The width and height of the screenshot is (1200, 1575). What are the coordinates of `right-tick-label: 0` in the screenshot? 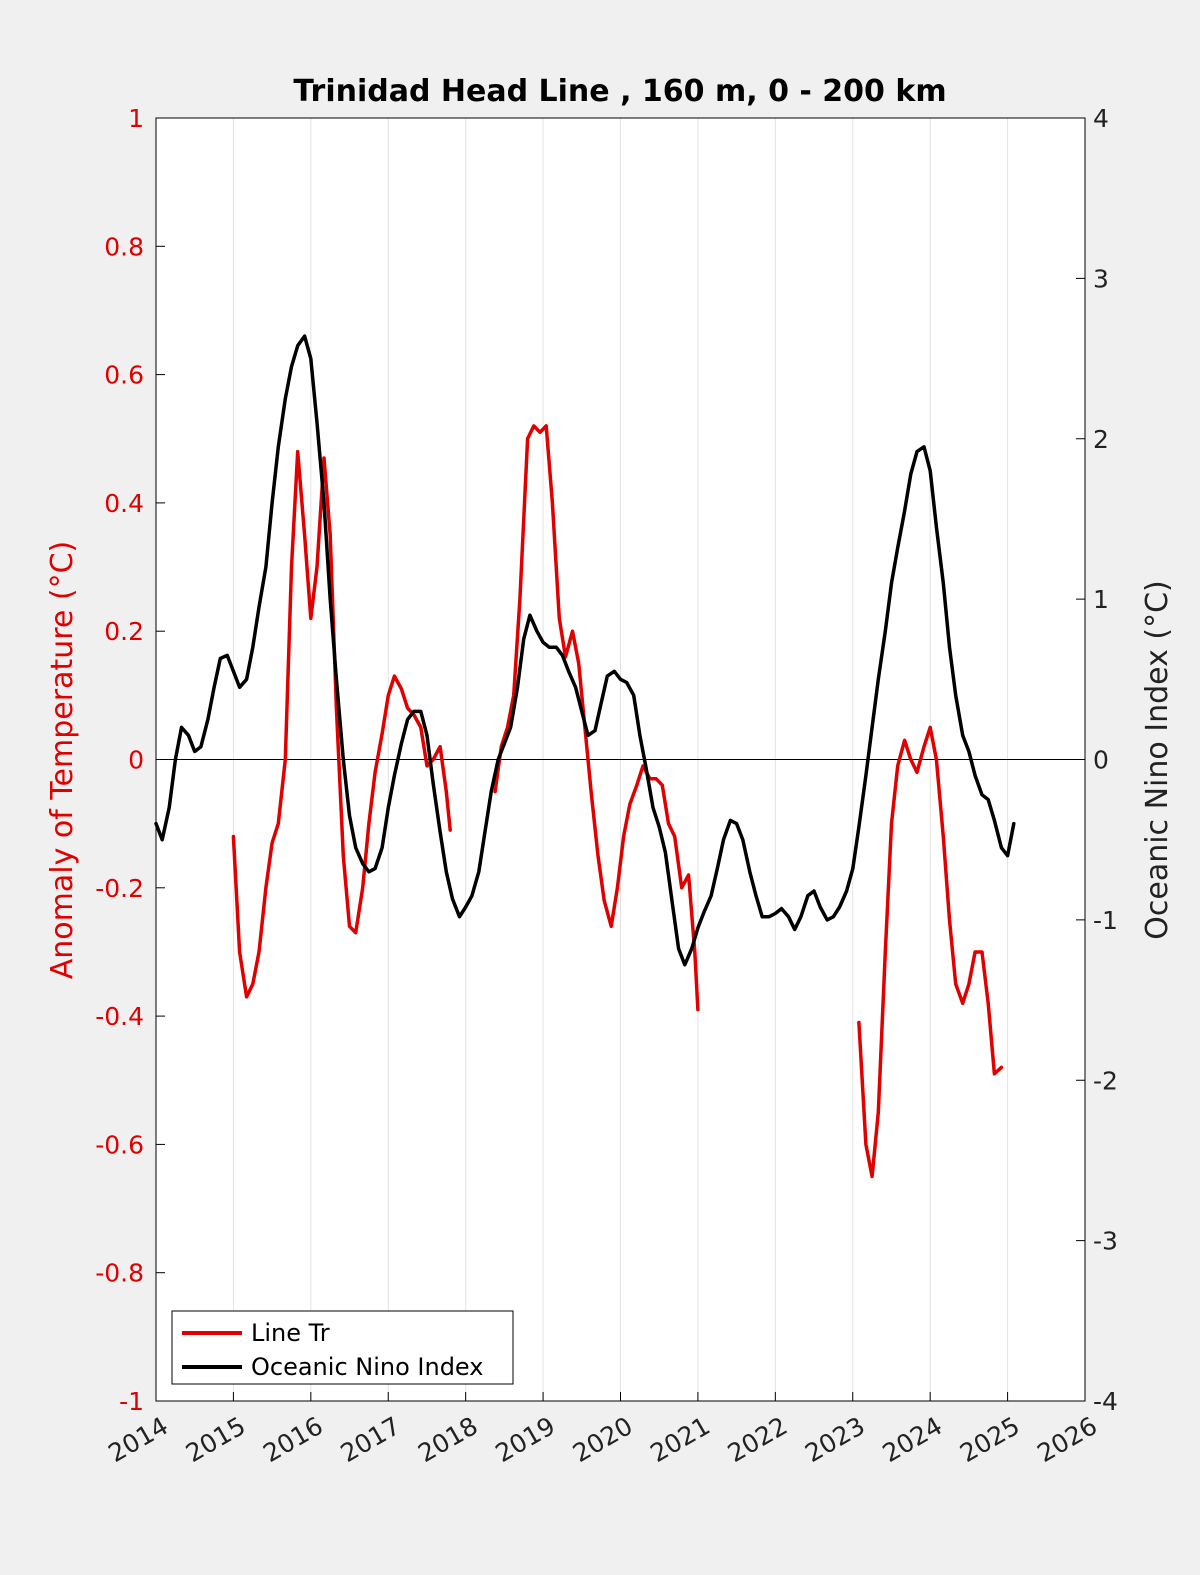 It's located at (1101, 760).